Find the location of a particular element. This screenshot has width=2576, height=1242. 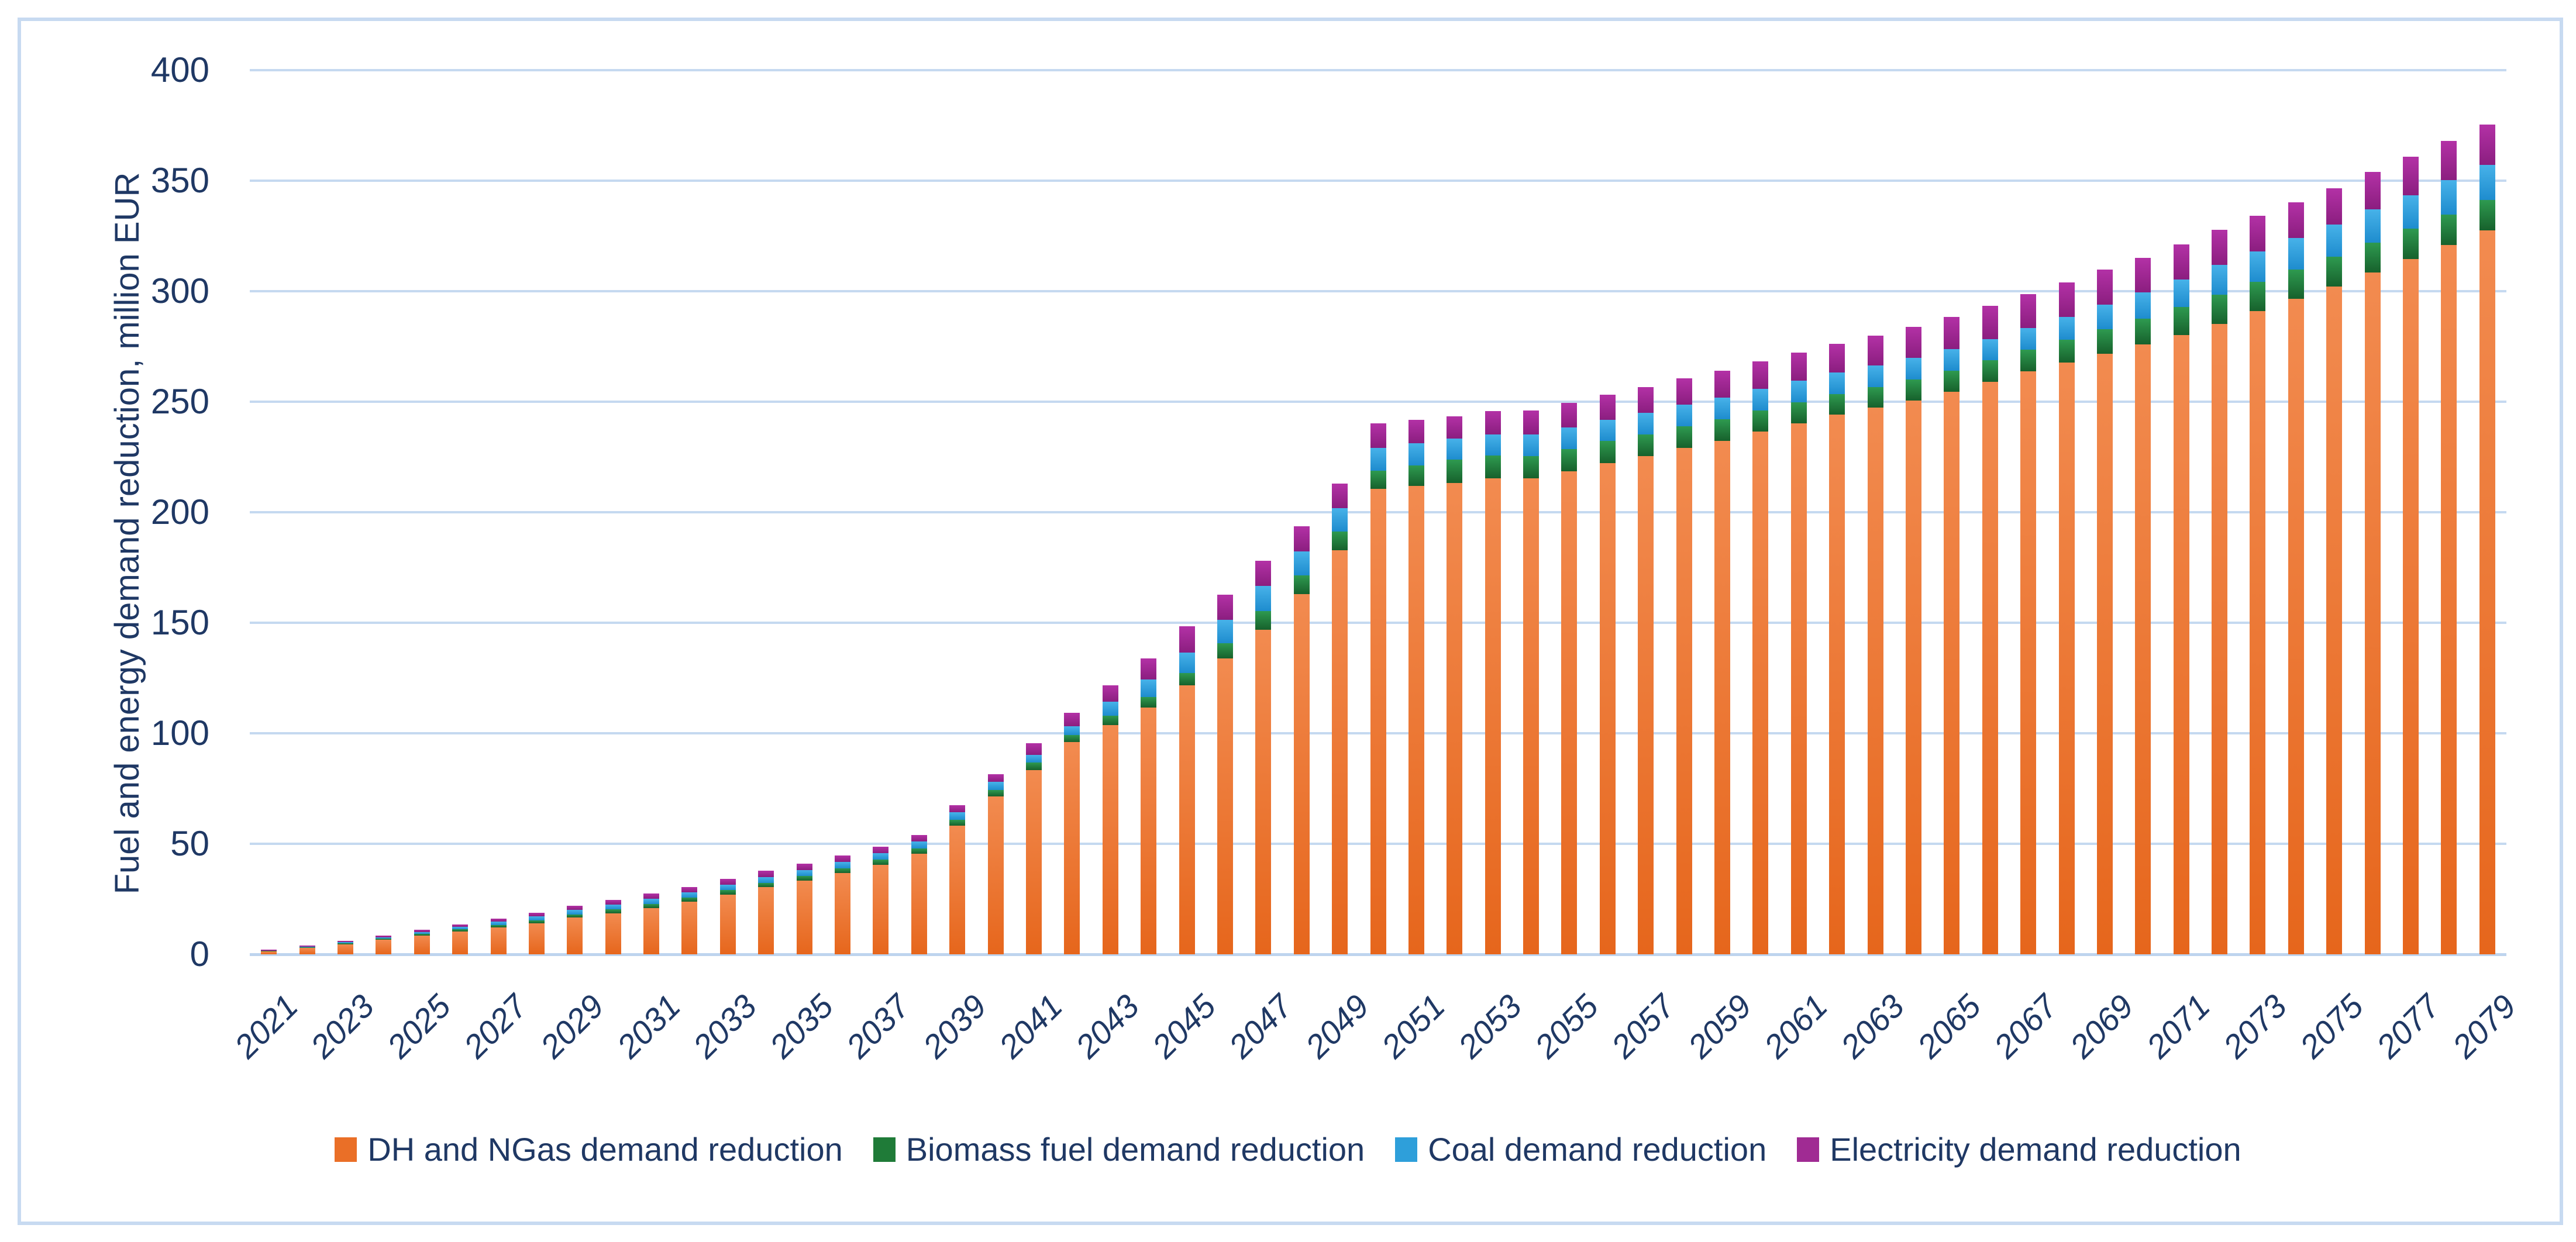

bar-2052 is located at coordinates (1455, 685).